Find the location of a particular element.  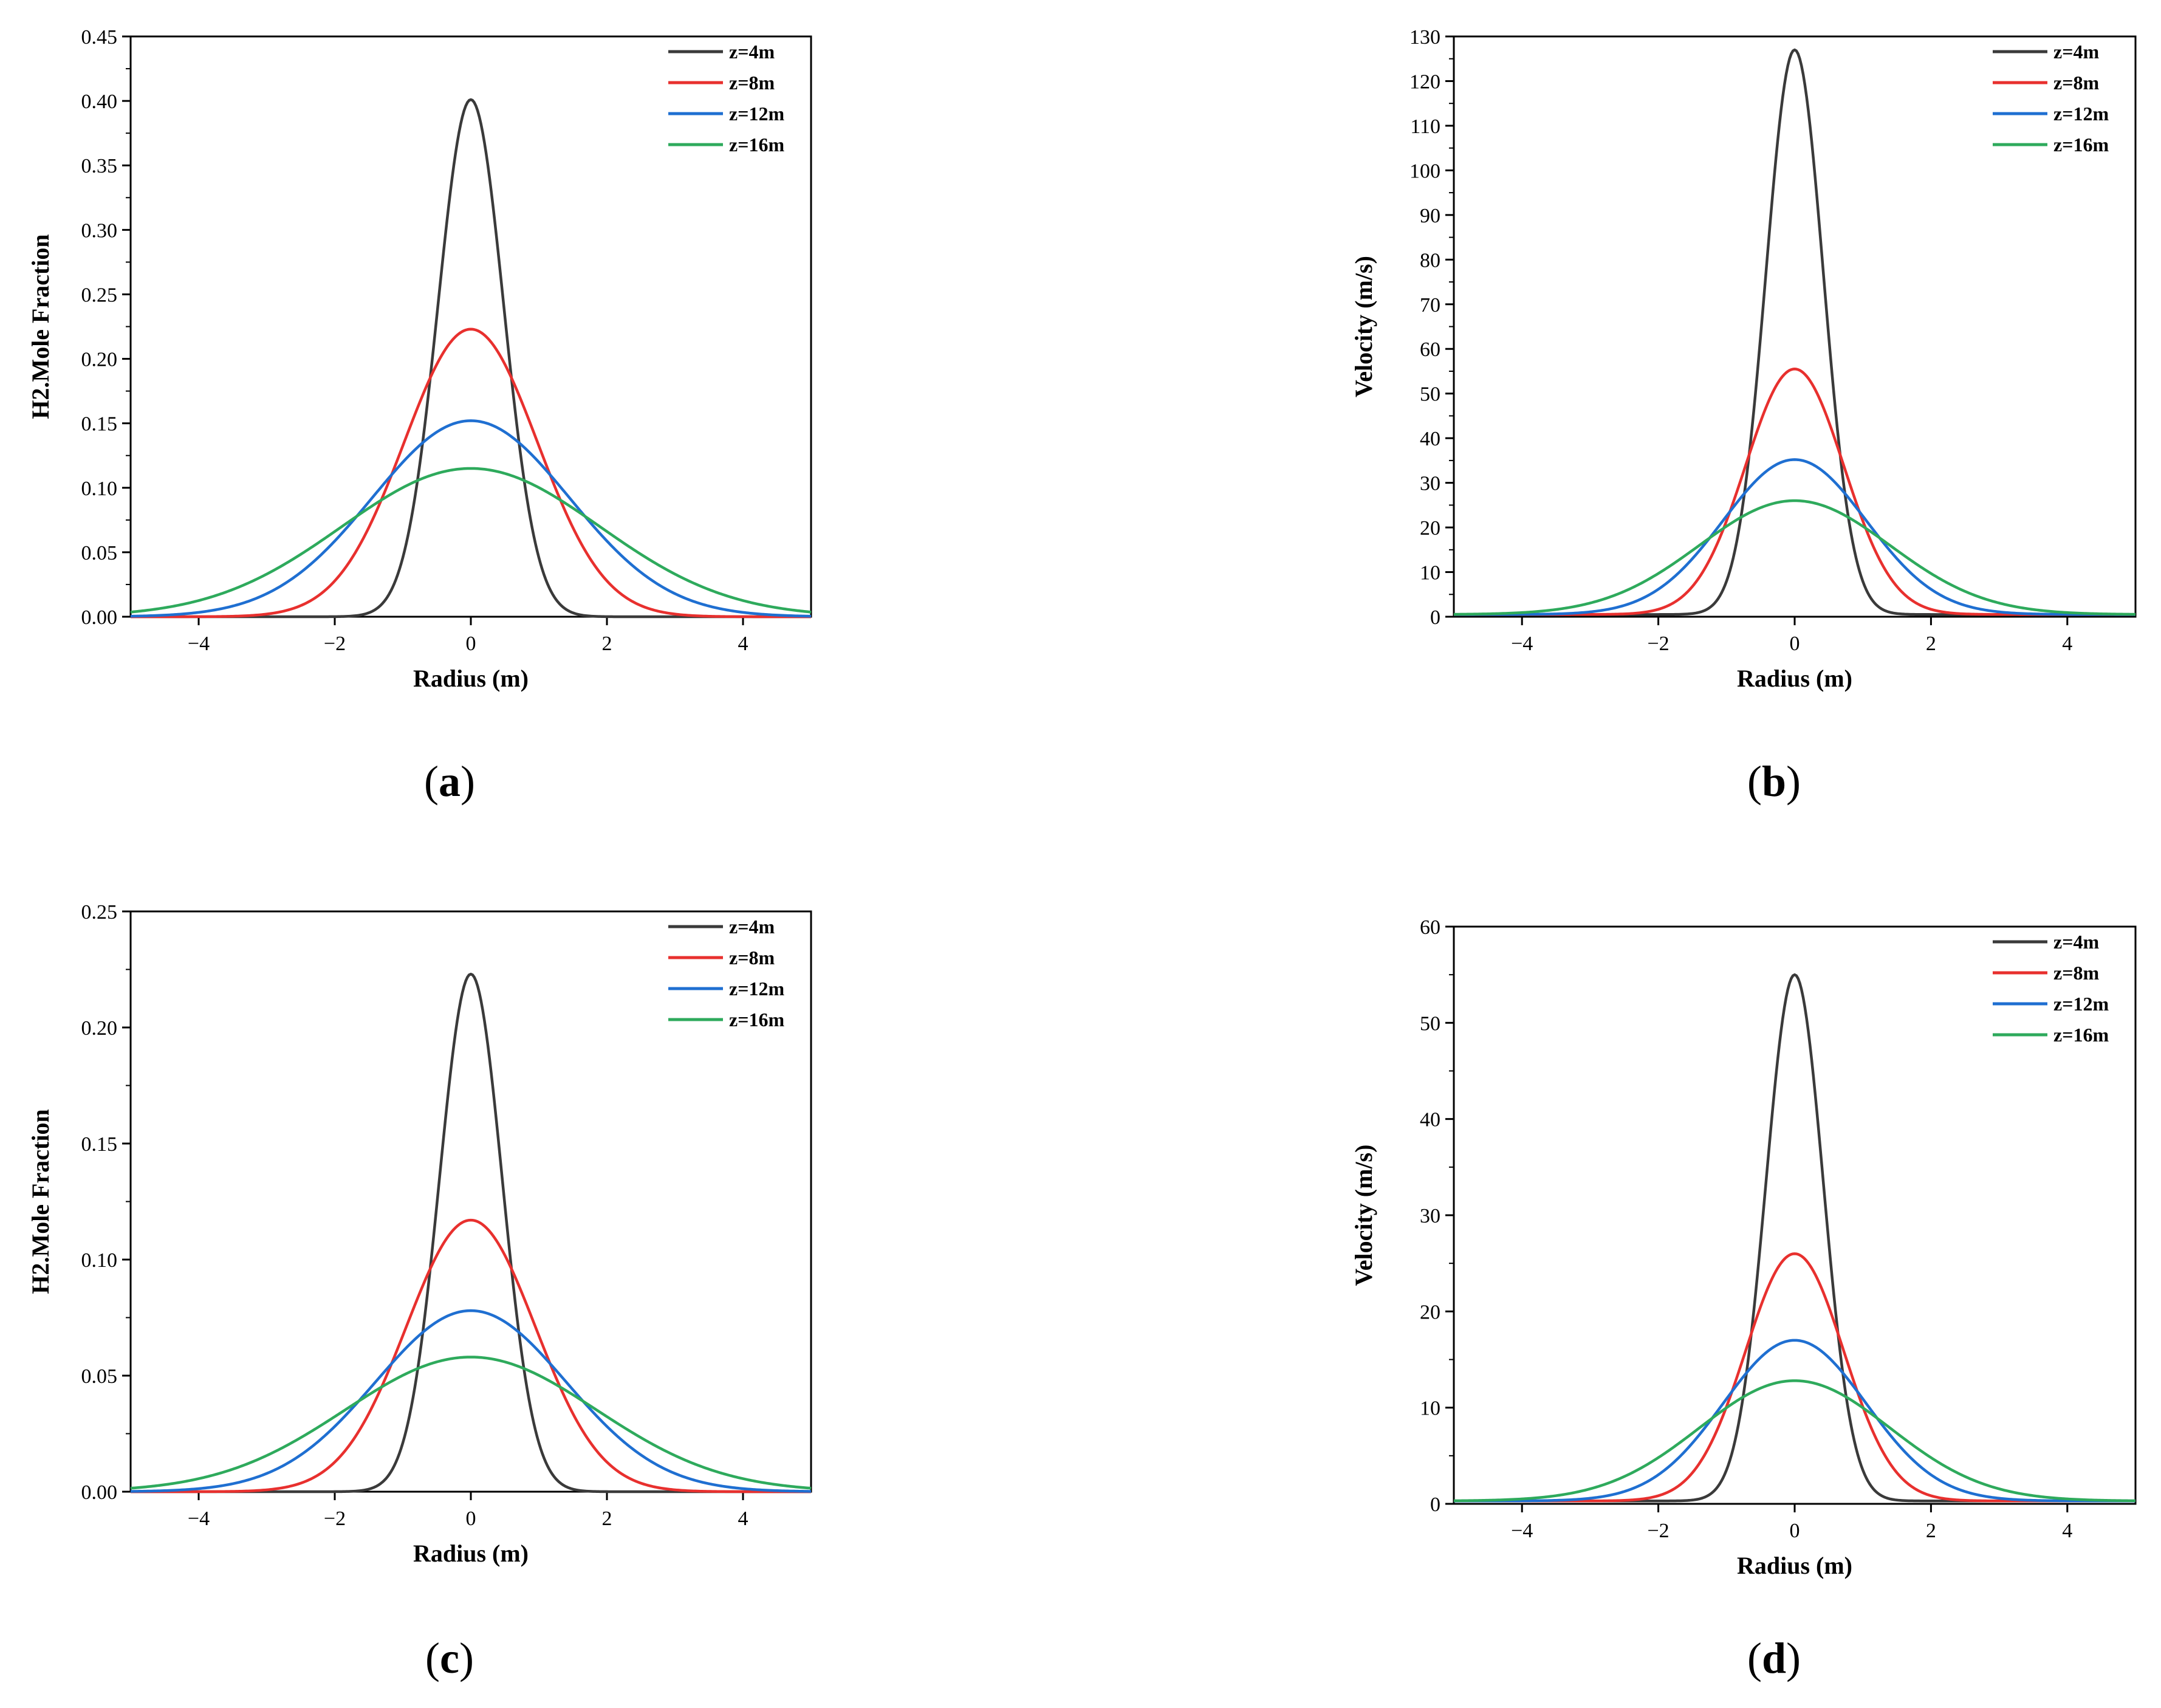

y-tick-label: 80 is located at coordinates (1430, 260).